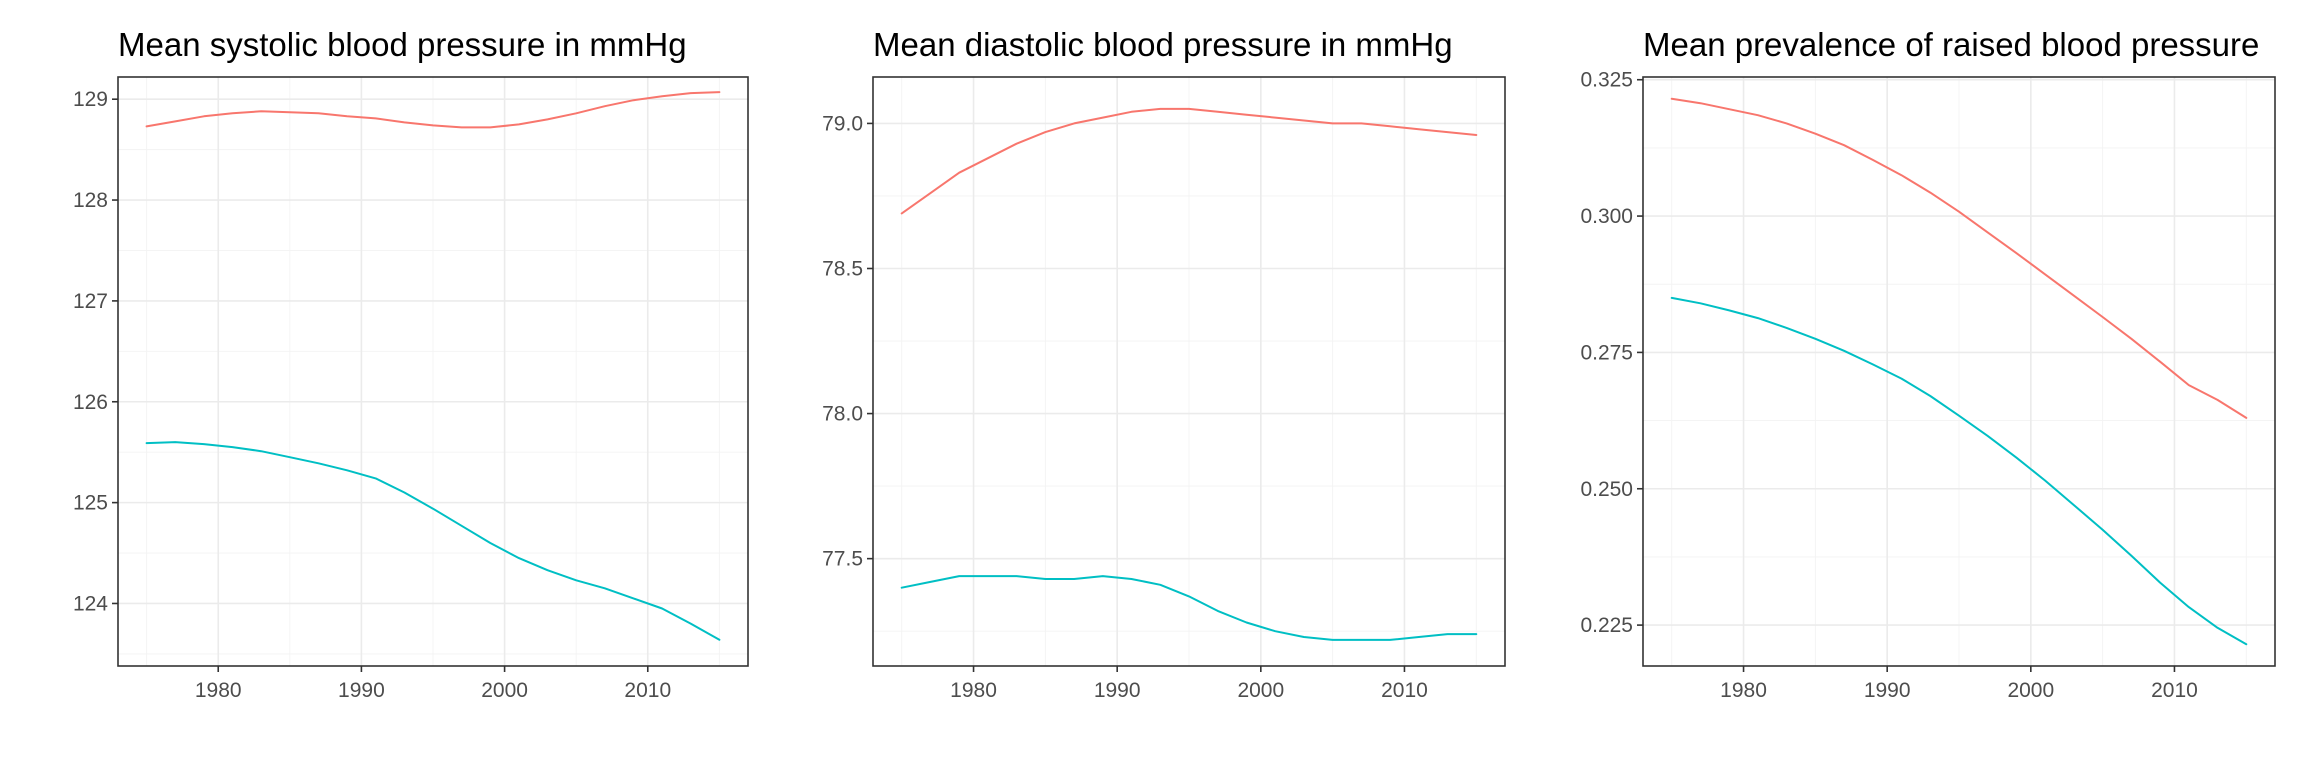 Image resolution: width=2304 pixels, height=768 pixels. I want to click on chart-title: Mean diastolic blood pressure in mmHg, so click(1163, 44).